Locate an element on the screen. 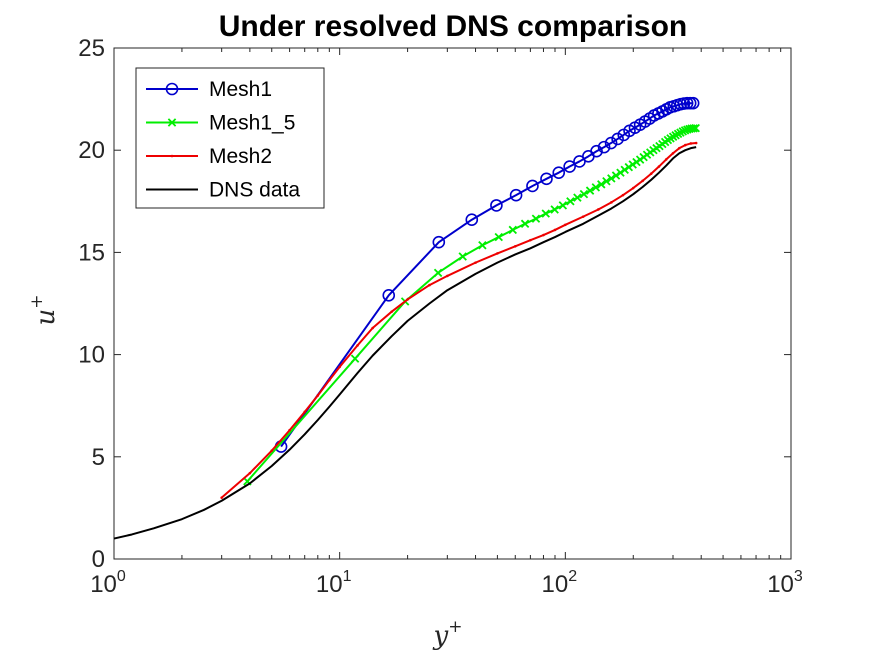  y-tick-label: 25 is located at coordinates (91, 48).